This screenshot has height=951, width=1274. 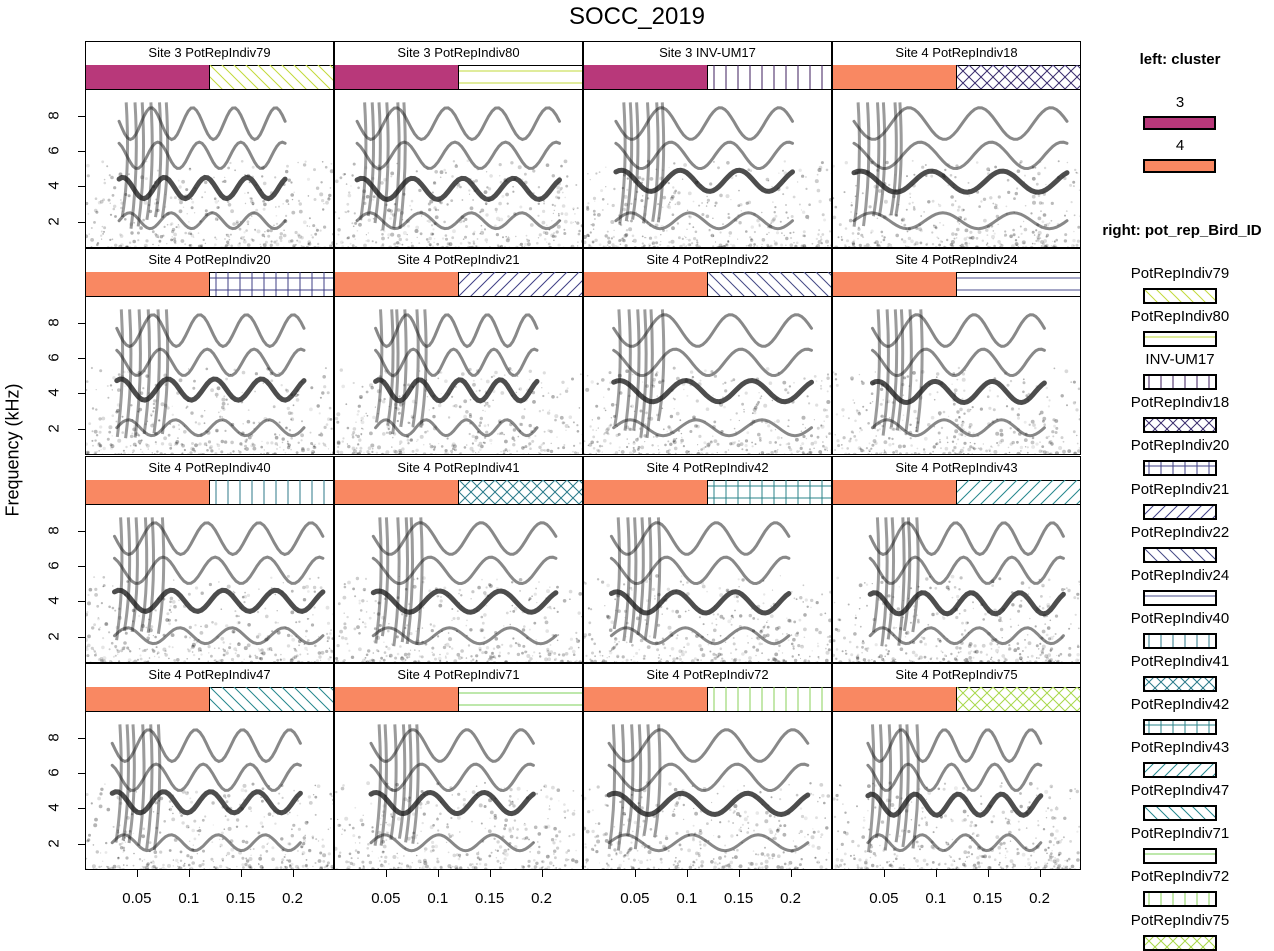 What do you see at coordinates (707, 261) in the screenshot?
I see `panel-strip-label: Site 4 PotRepIndiv22` at bounding box center [707, 261].